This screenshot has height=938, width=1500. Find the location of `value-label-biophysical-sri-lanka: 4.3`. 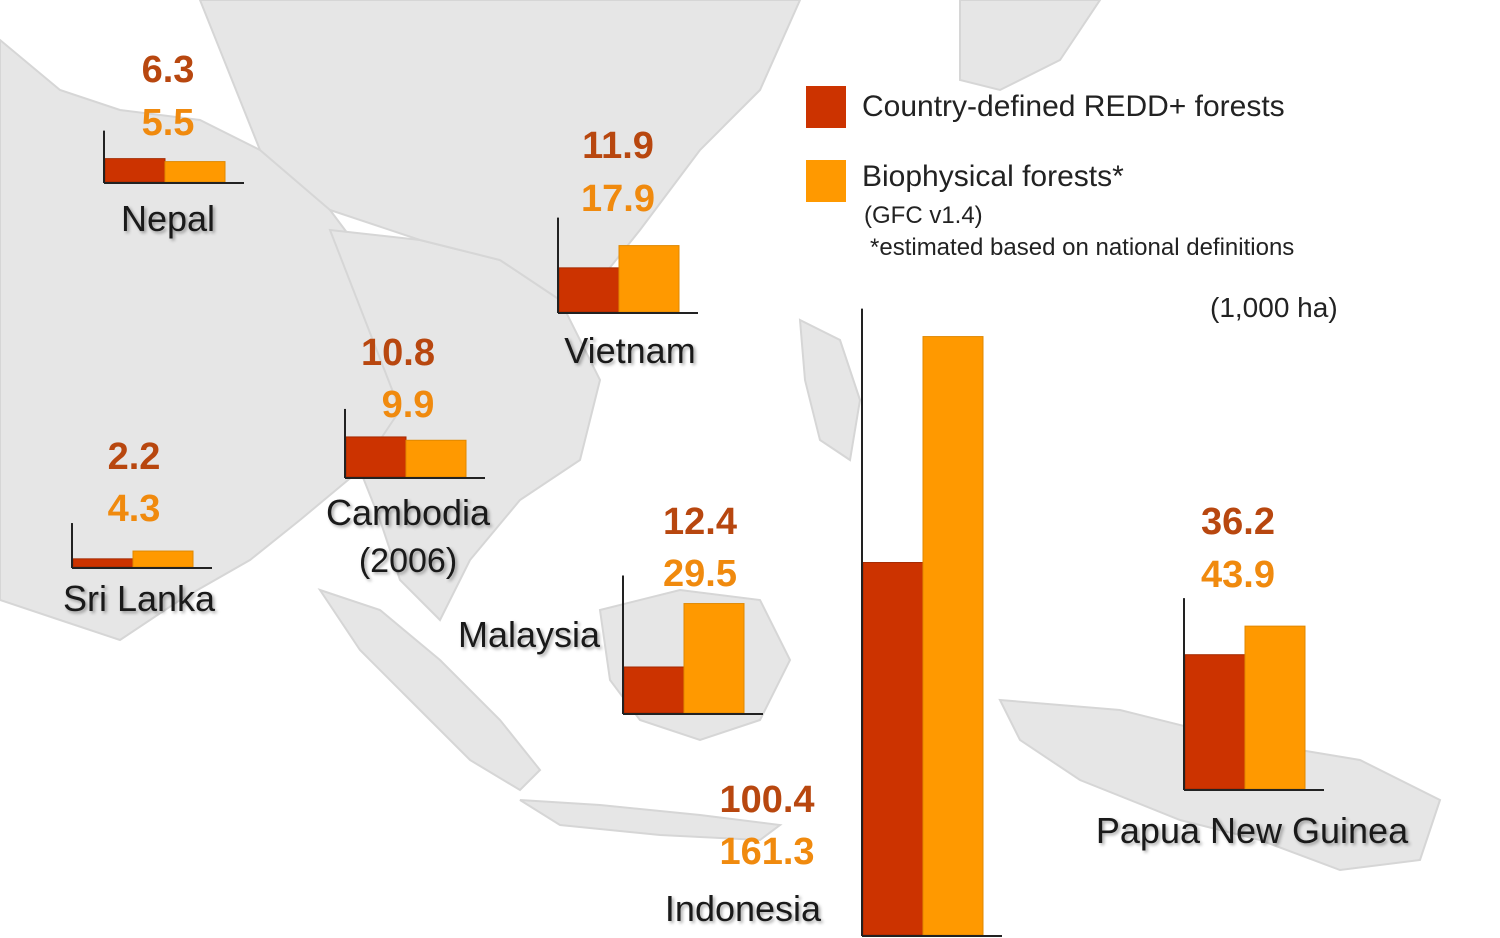

value-label-biophysical-sri-lanka: 4.3 is located at coordinates (134, 509).